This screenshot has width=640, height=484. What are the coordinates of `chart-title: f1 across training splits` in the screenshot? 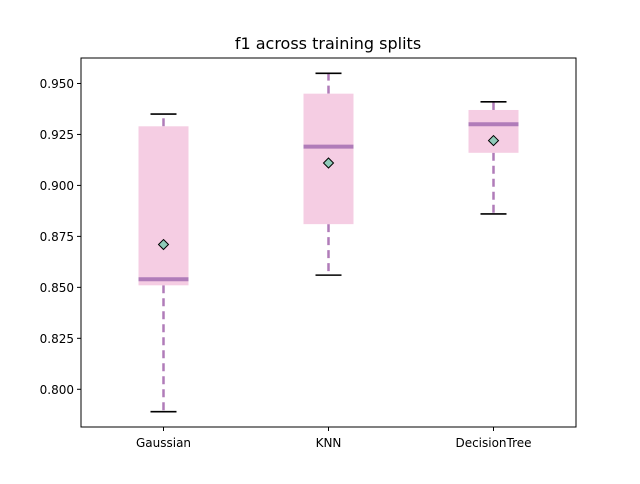 It's located at (328, 43).